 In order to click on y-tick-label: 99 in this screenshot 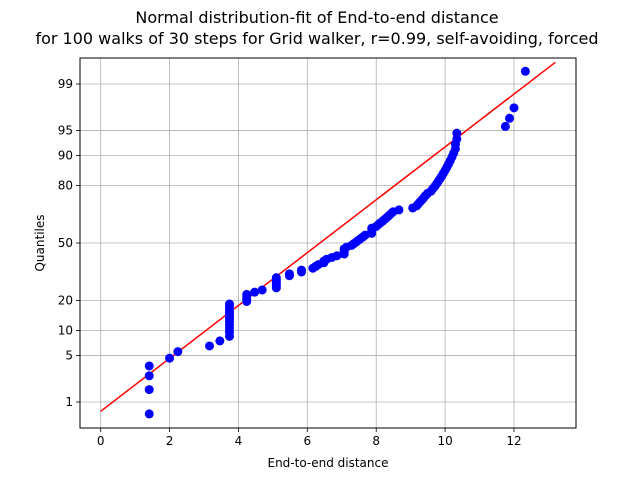, I will do `click(65, 84)`.